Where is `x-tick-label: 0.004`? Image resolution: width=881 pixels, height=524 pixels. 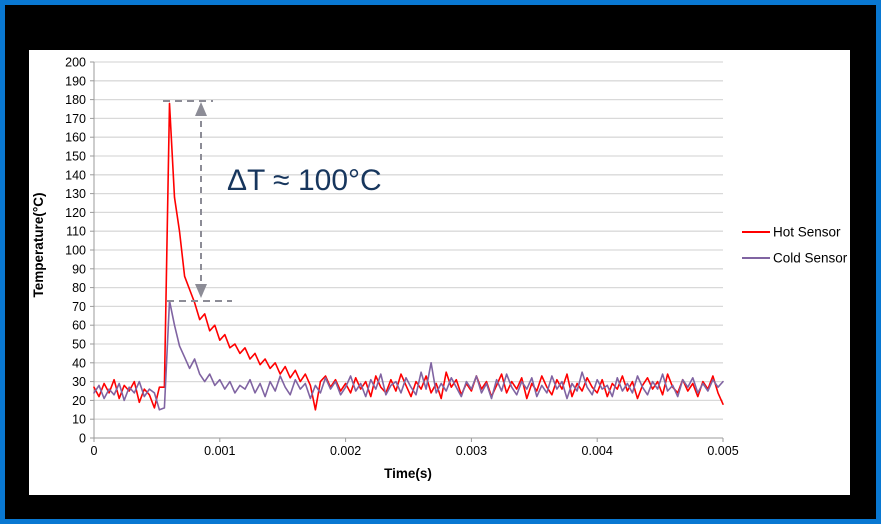 x-tick-label: 0.004 is located at coordinates (597, 451).